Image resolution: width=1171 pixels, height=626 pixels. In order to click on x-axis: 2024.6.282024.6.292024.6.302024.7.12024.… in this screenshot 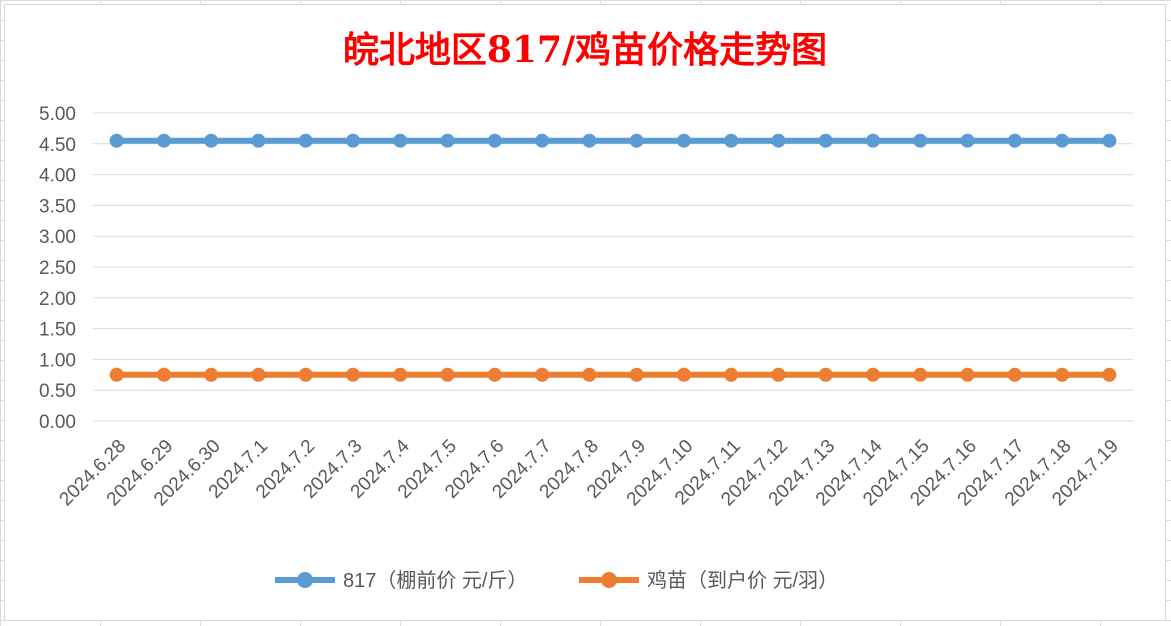, I will do `click(589, 472)`.